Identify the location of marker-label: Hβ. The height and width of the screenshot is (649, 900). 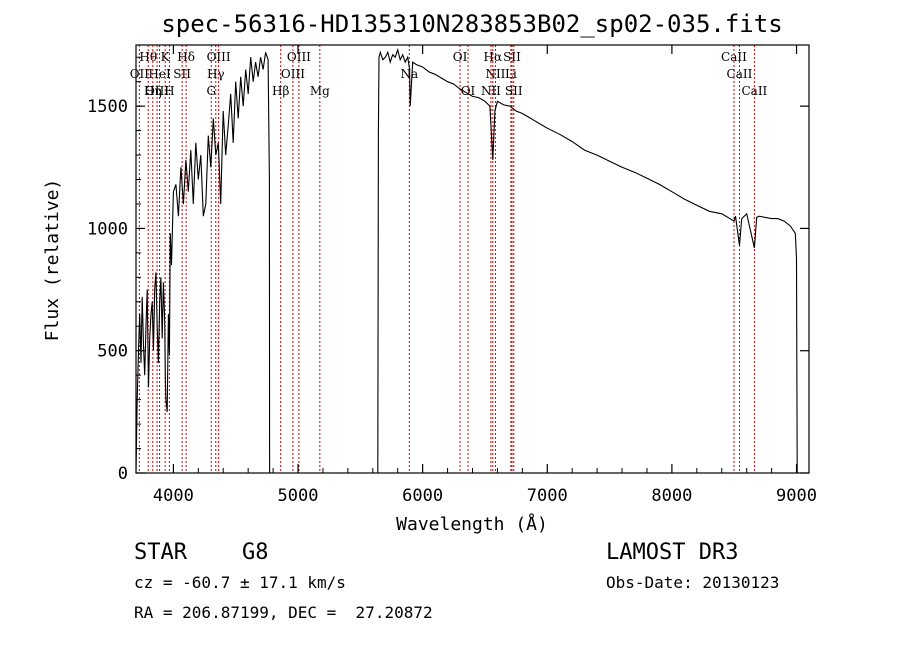
(280, 91).